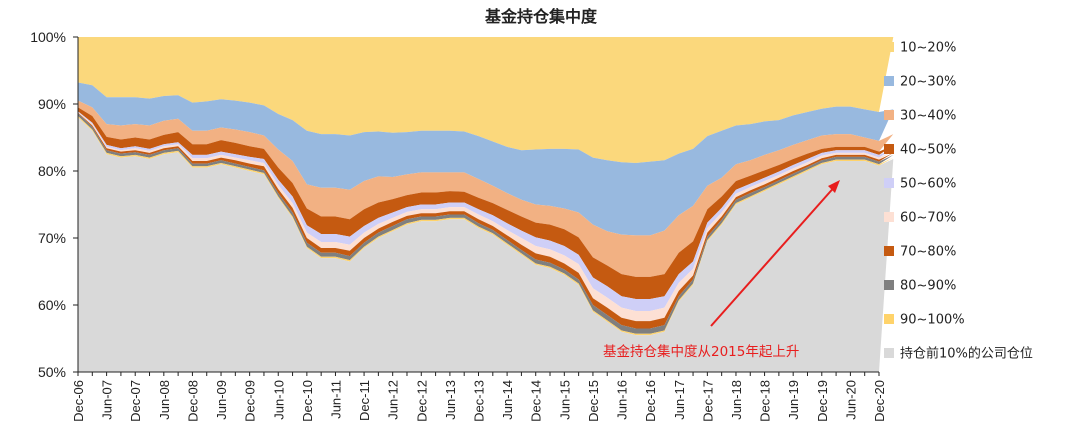 Image resolution: width=1080 pixels, height=441 pixels. Describe the element at coordinates (364, 400) in the screenshot. I see `x-tick-label: Dec-11` at that location.